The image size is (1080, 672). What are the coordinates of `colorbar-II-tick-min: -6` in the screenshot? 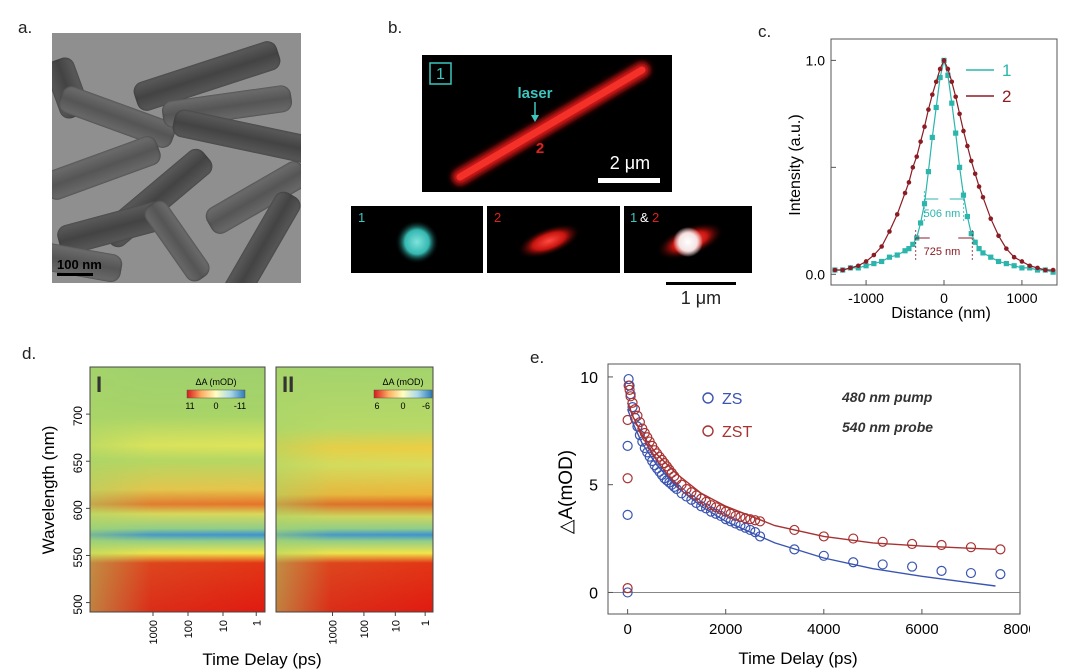 It's located at (426, 406).